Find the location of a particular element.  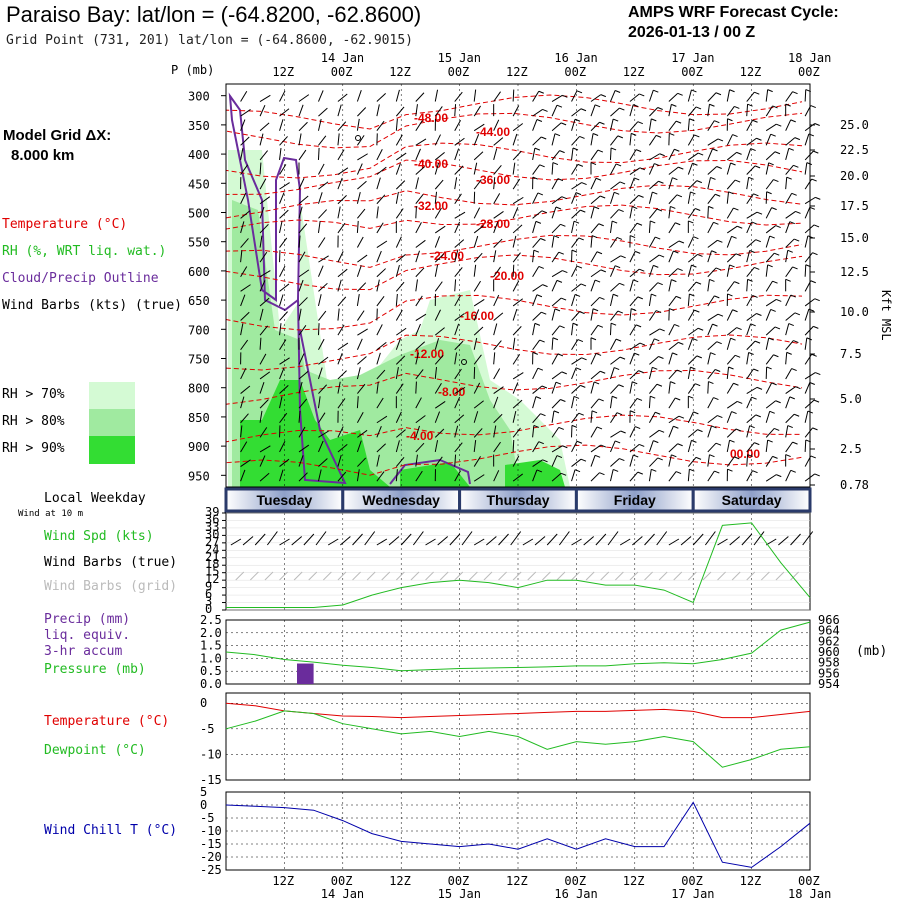

bottom-hour-label: 12Z is located at coordinates (517, 881).